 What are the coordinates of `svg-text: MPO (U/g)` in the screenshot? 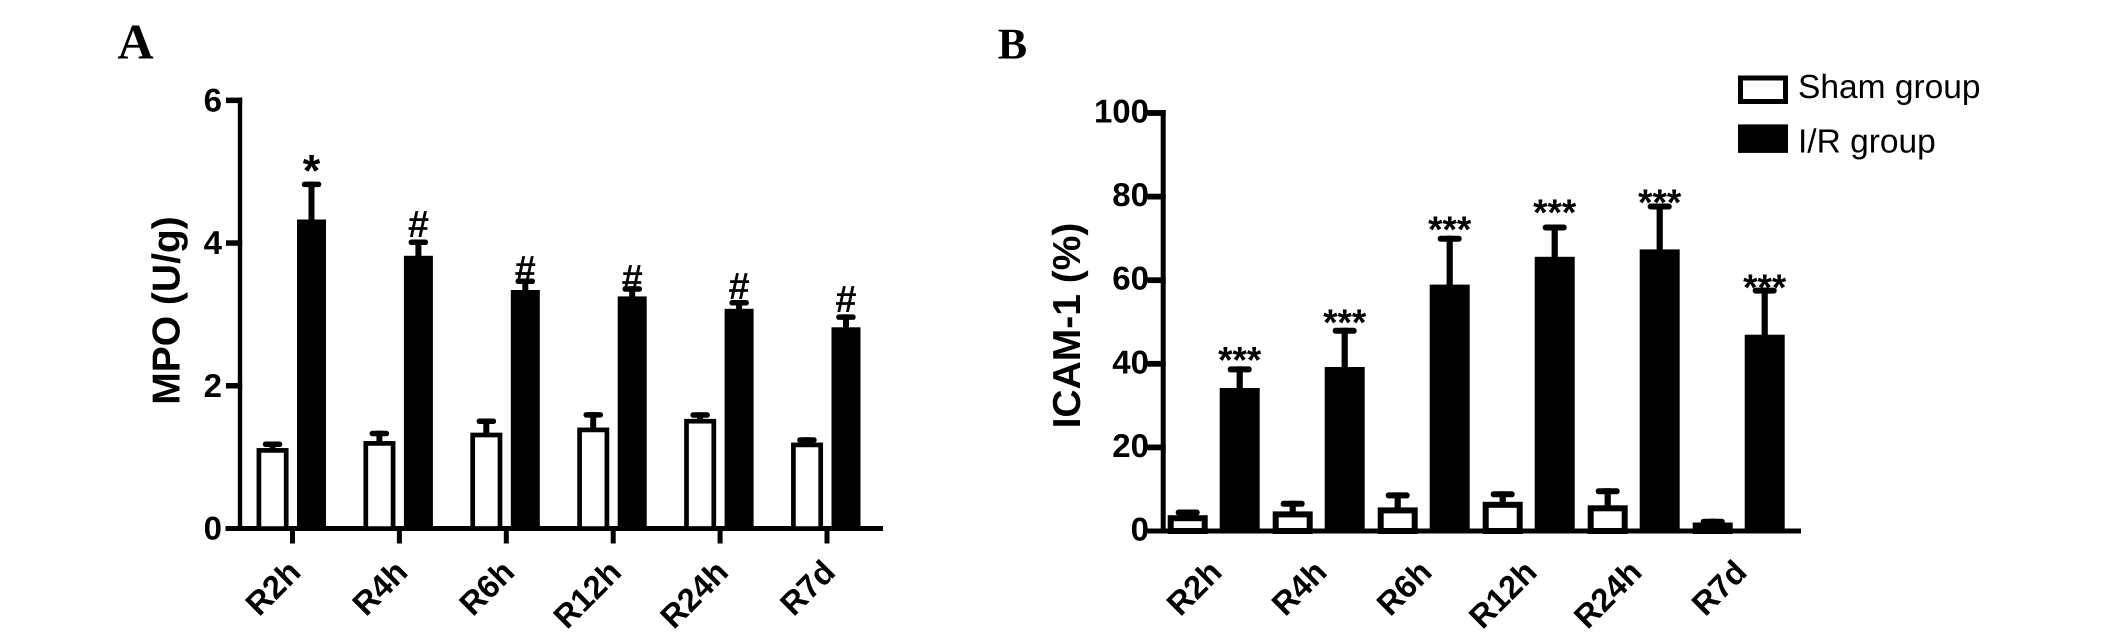 It's located at (167, 310).